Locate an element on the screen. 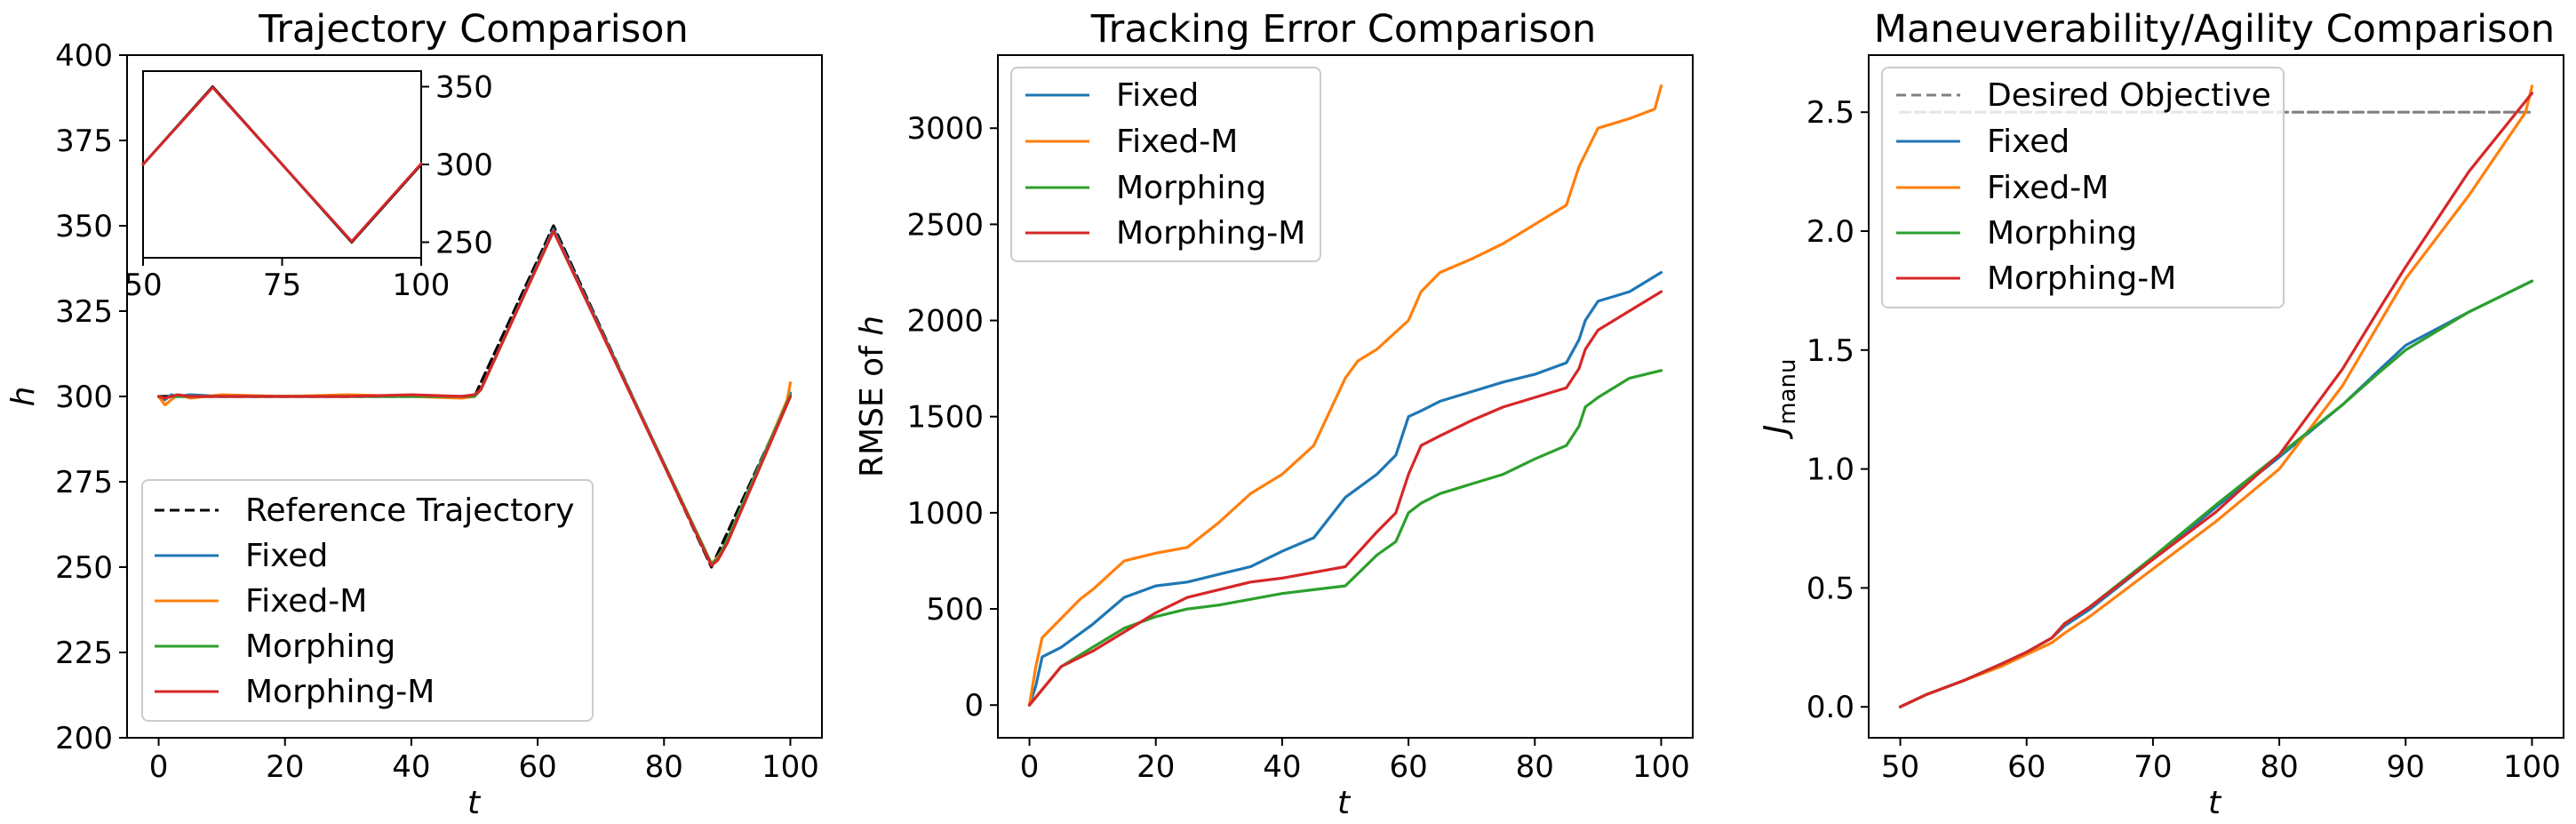  y-tick-label: 225 is located at coordinates (84, 653).